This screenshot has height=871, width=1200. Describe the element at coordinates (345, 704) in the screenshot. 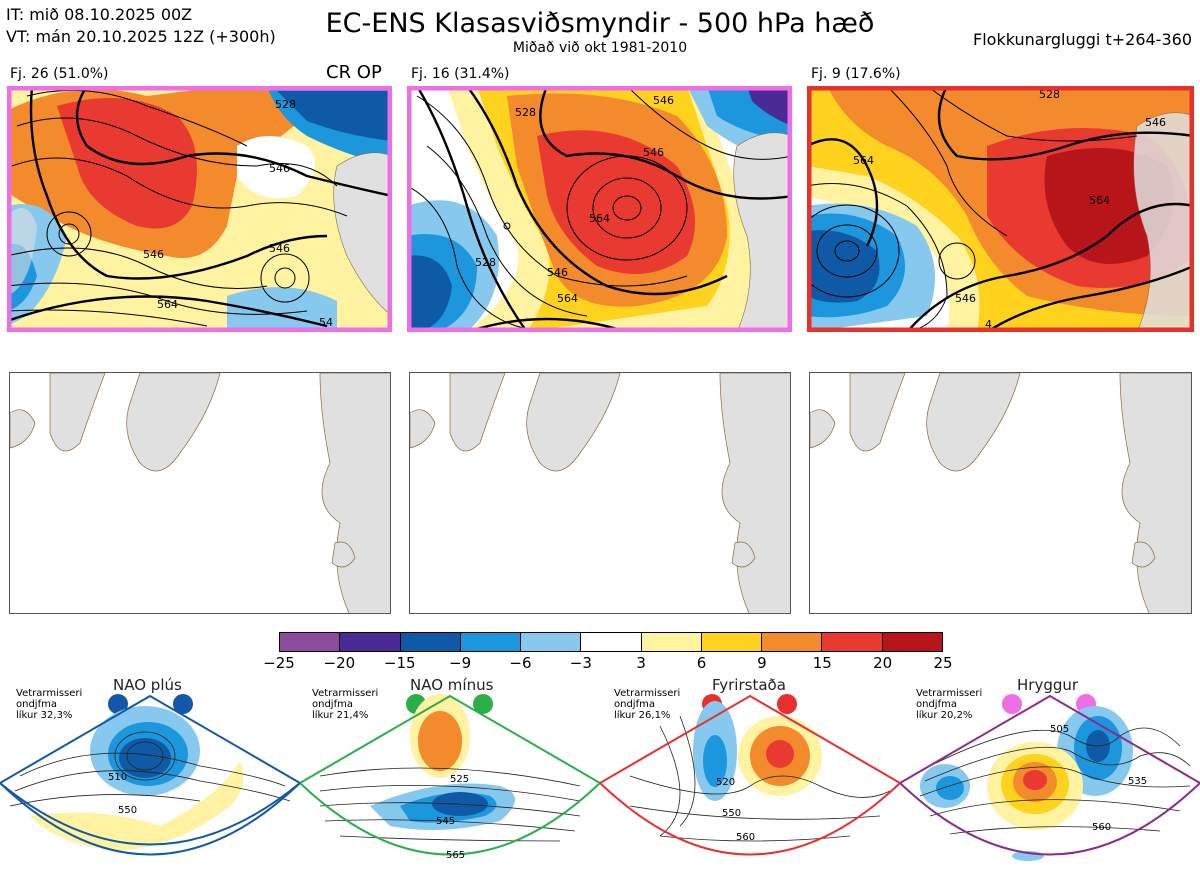

I see `regime-note: Vetrarmisseri ondjfma líkur 21,4%` at that location.